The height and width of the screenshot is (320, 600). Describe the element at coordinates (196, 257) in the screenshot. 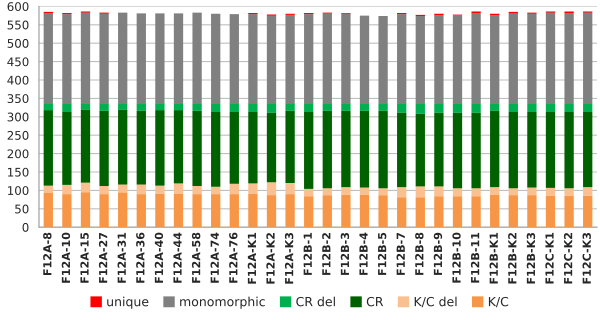

I see `x-tick-label: F12A-58` at that location.